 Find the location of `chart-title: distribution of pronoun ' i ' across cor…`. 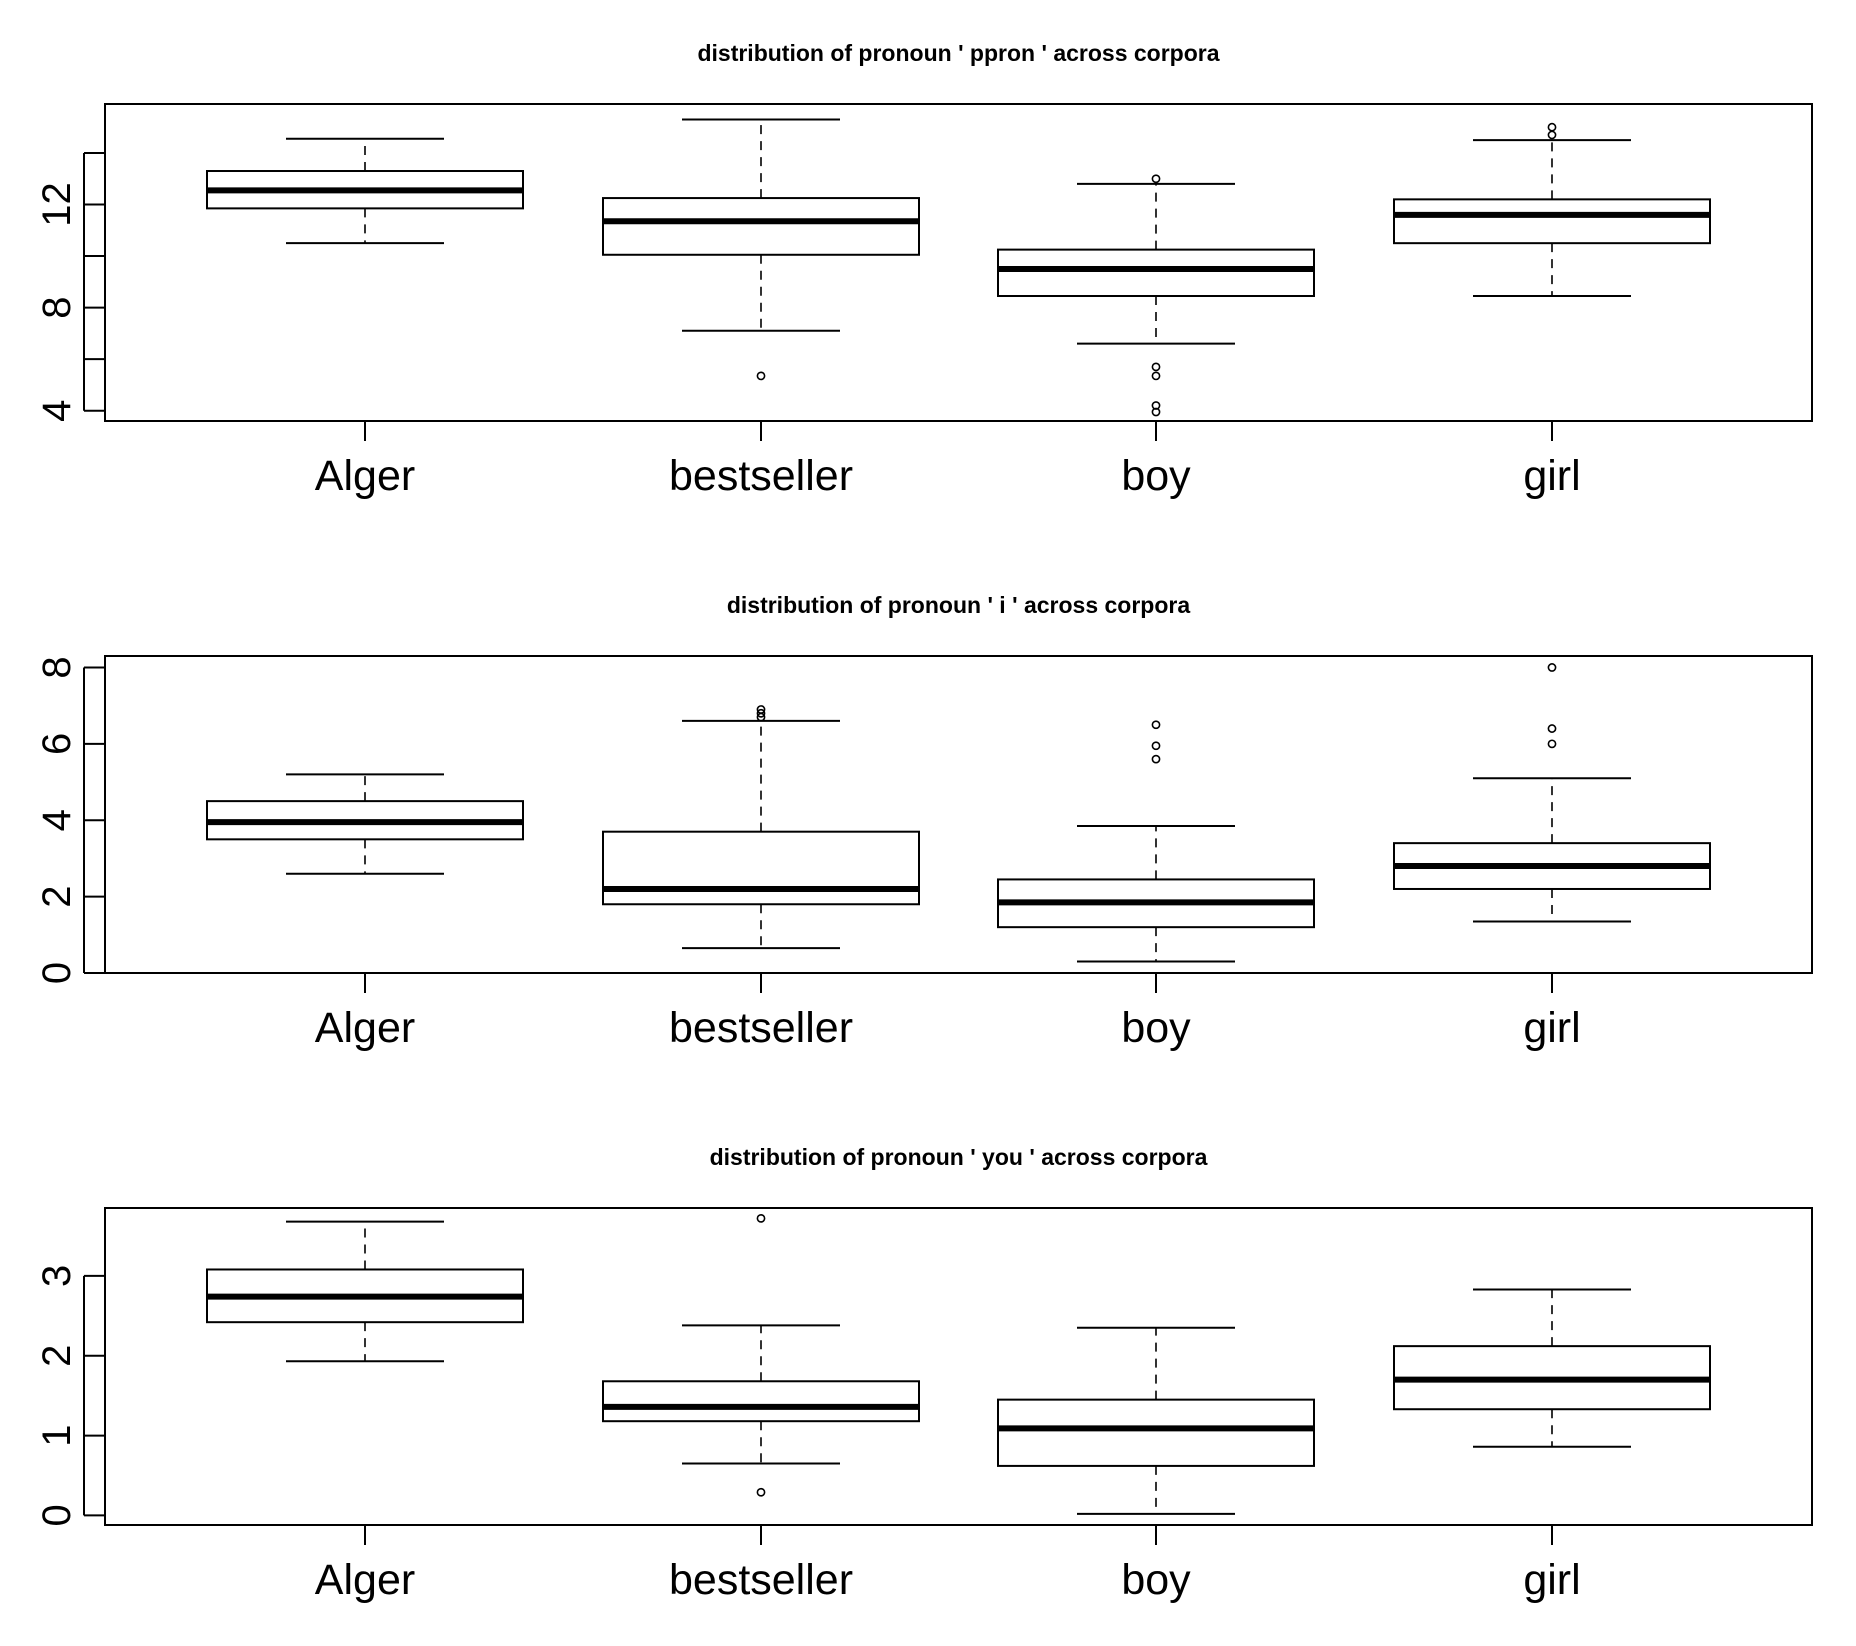

chart-title: distribution of pronoun ' i ' across cor… is located at coordinates (958, 605).